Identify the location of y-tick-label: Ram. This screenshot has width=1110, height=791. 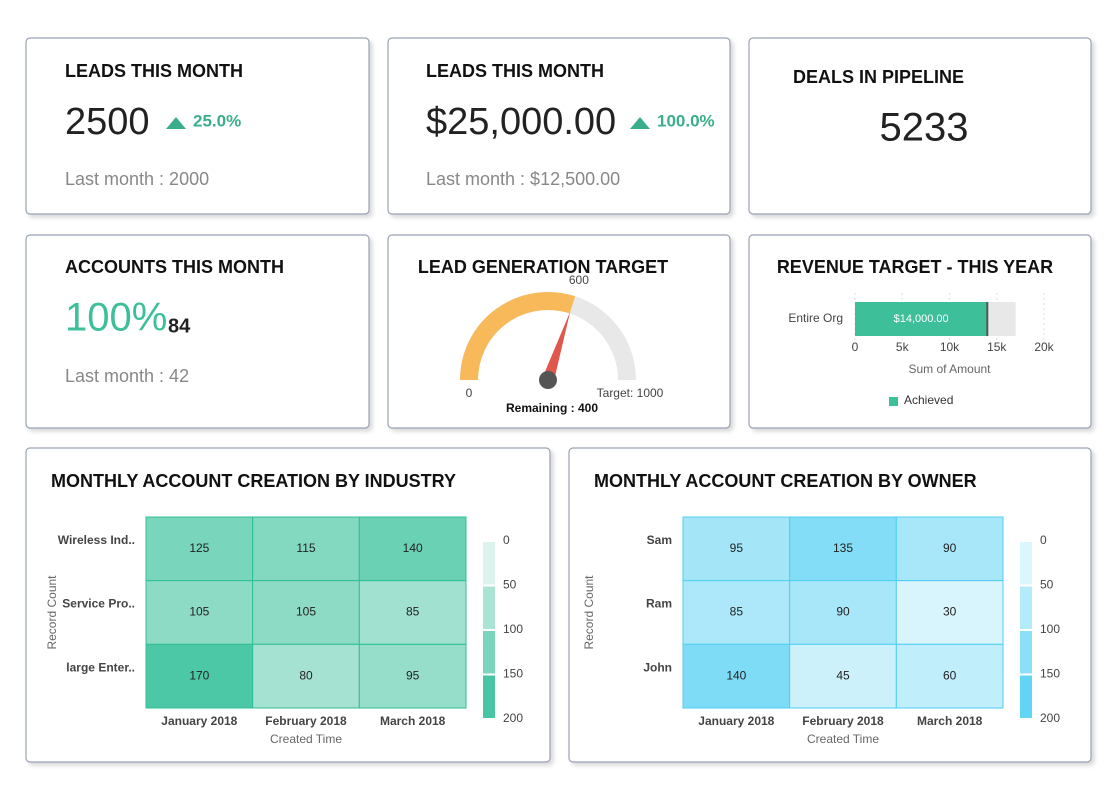
(659, 604).